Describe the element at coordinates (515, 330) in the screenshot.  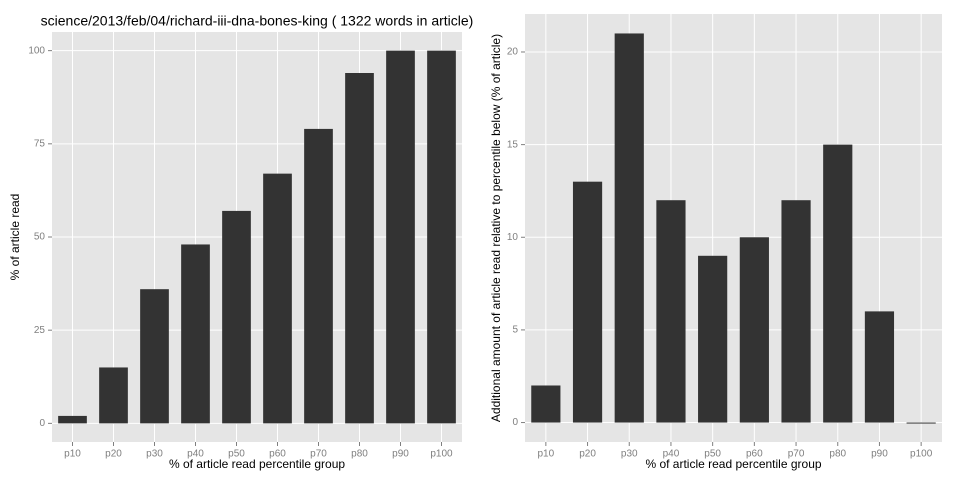
I see `y-tick-label: 5` at that location.